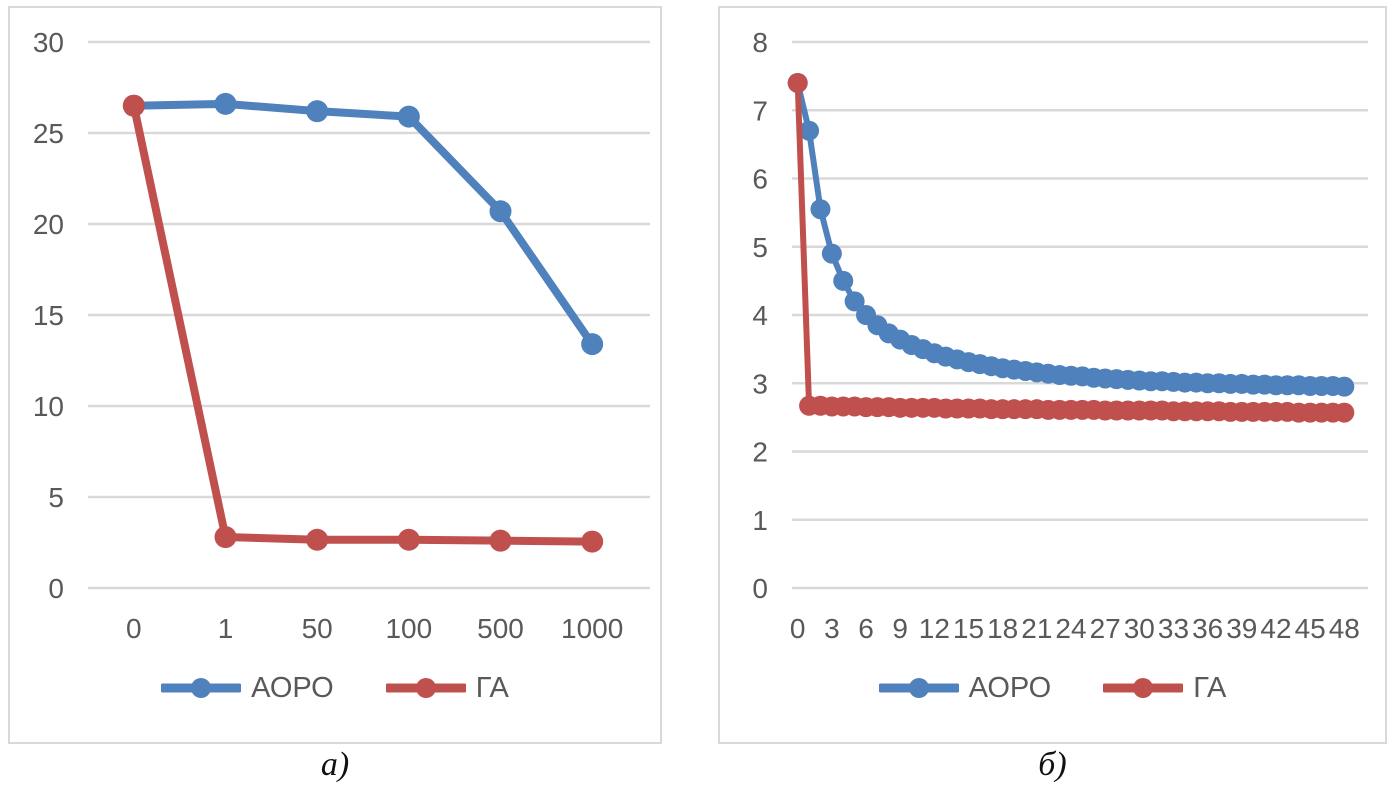 The height and width of the screenshot is (787, 1393). I want to click on svg-text: 45, so click(1310, 628).